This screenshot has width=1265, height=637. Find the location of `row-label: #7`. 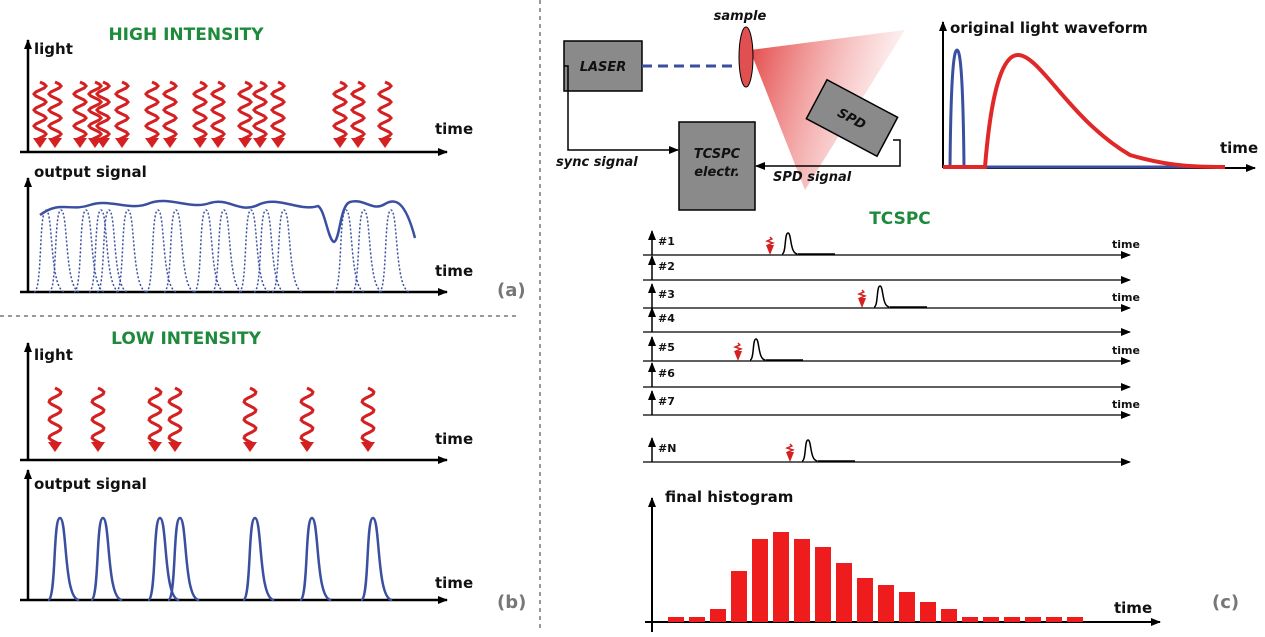

row-label: #7 is located at coordinates (666, 401).